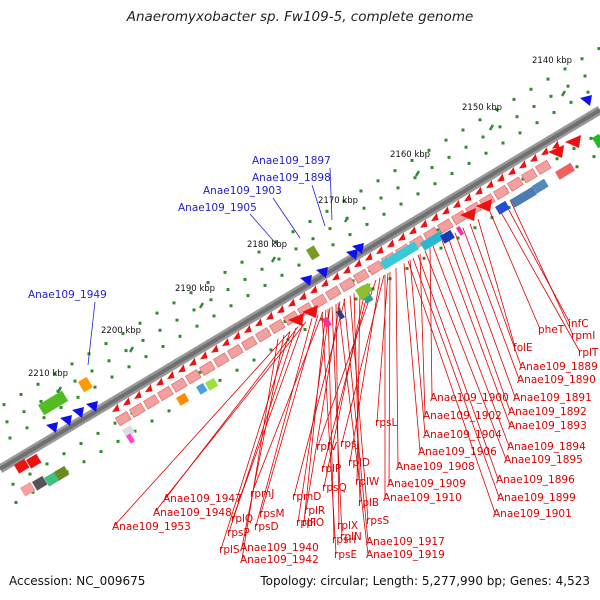 This screenshot has width=600, height=600. I want to click on red-gene-label: rplO, so click(313, 523).